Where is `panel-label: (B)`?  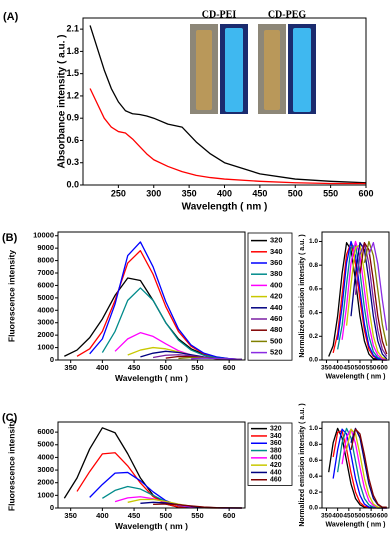 panel-label: (B) is located at coordinates (10, 238).